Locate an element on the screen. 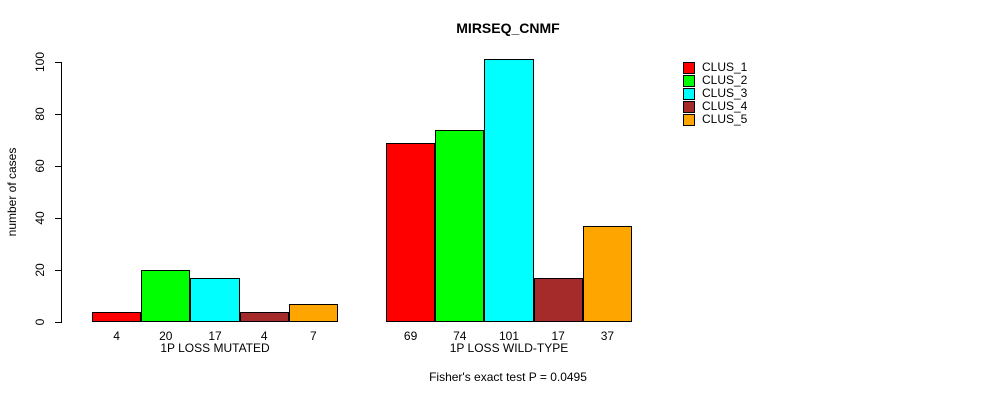 The height and width of the screenshot is (400, 990). legend-item-clus_4: CLUS_4 is located at coordinates (715, 106).